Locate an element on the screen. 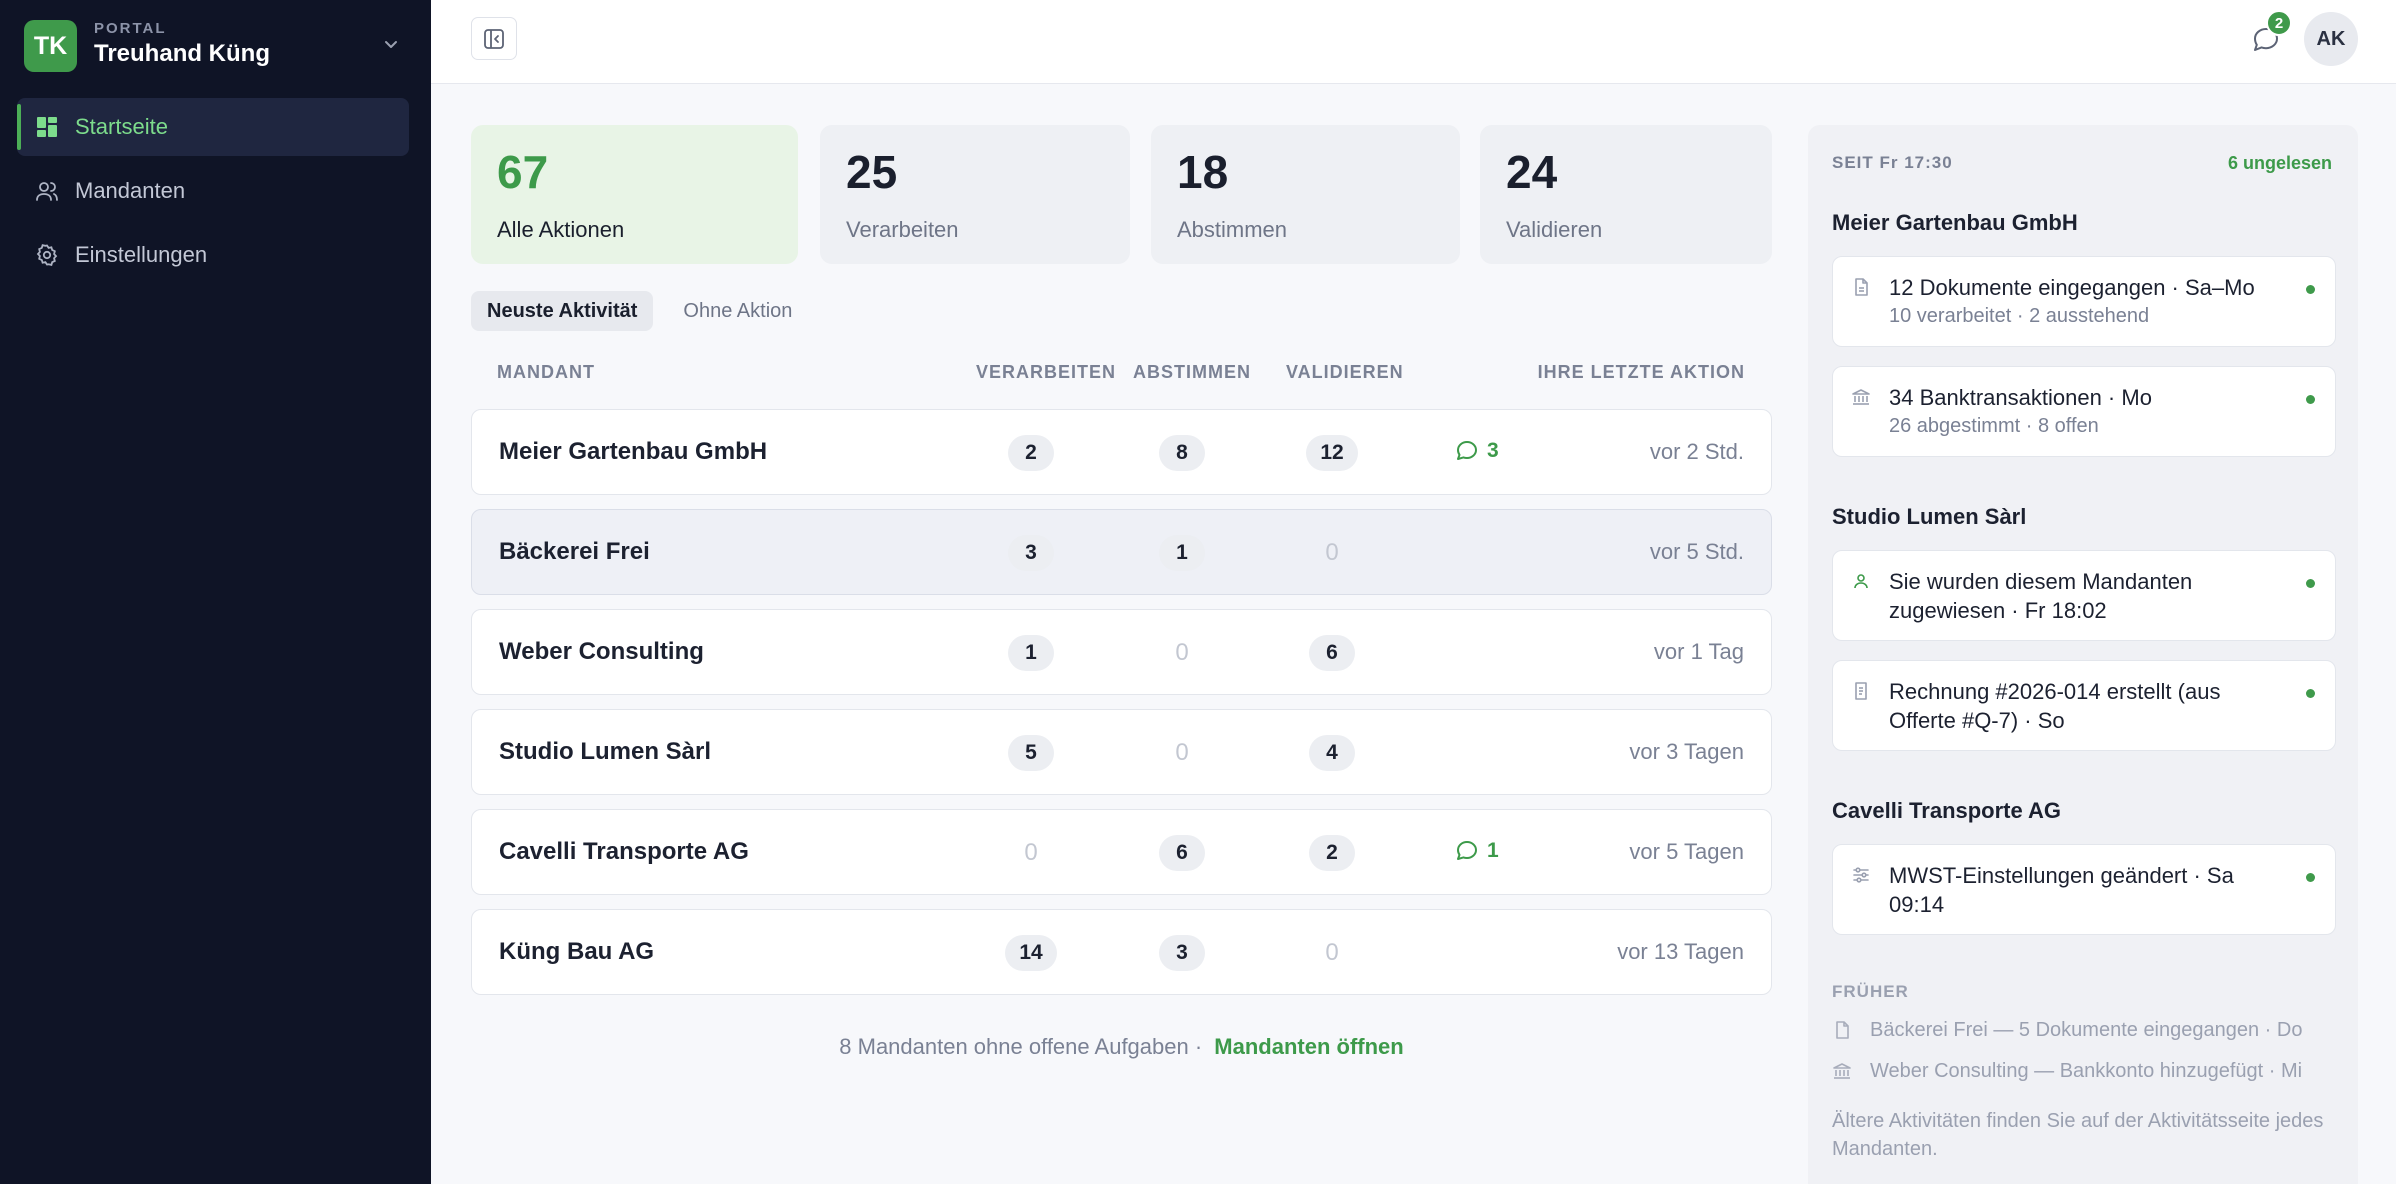 This screenshot has height=1184, width=2396. sidebar-collapse-icon is located at coordinates (494, 38).